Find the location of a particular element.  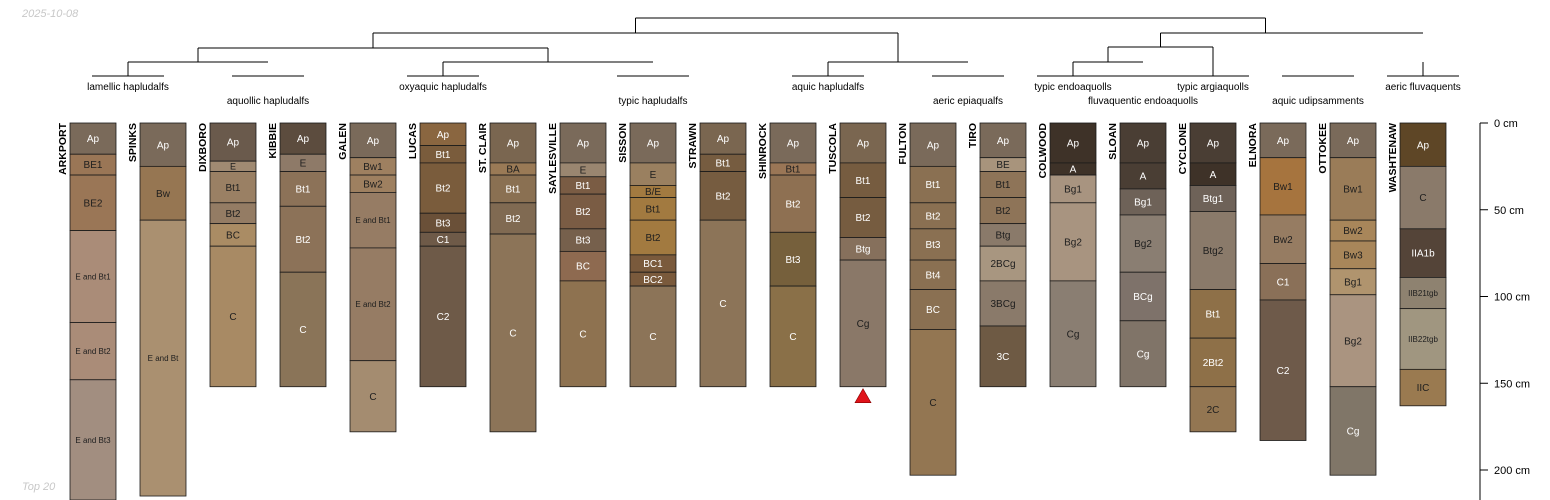

profile-st-clair: ST. CLAIR Ap BA Bt1 Bt2 C is located at coordinates (507, 278).